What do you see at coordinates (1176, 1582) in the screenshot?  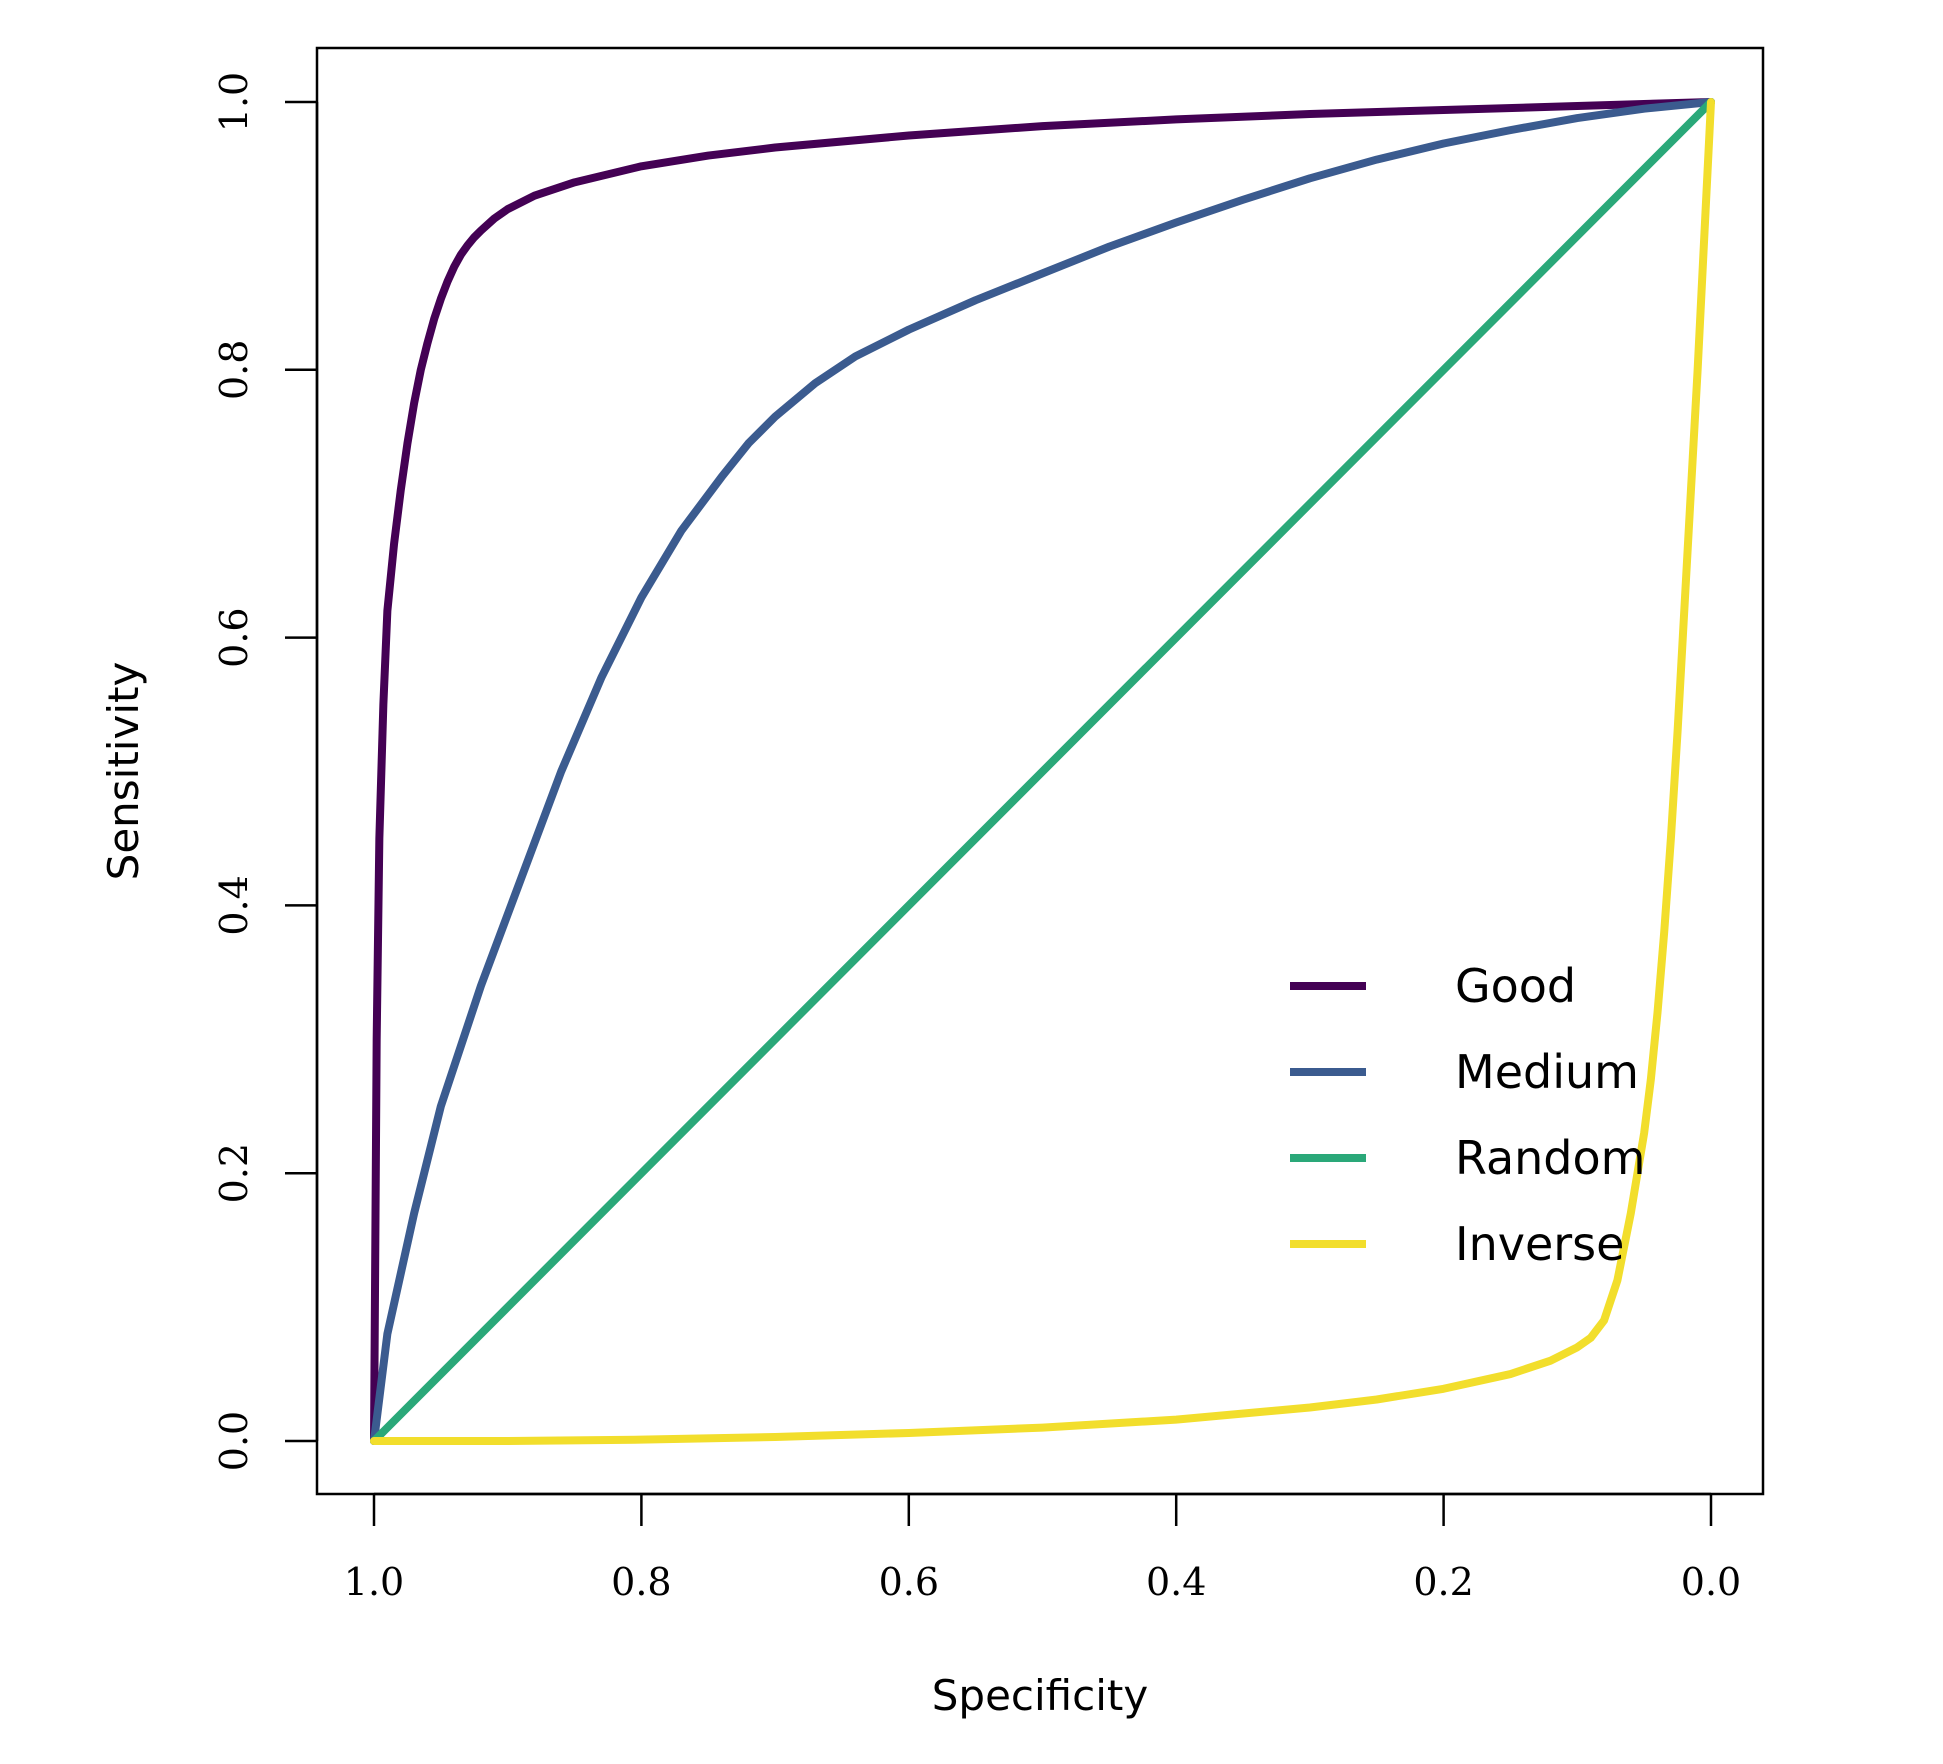 I see `x-tick-label: 0.4` at bounding box center [1176, 1582].